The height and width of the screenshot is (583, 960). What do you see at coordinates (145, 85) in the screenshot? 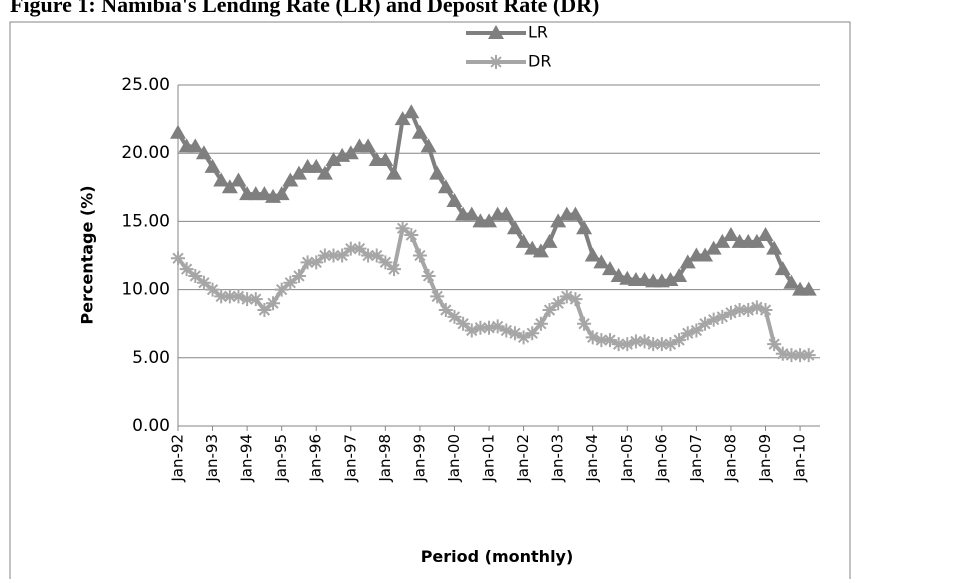
I see `y-tick-label: 25.00` at bounding box center [145, 85].